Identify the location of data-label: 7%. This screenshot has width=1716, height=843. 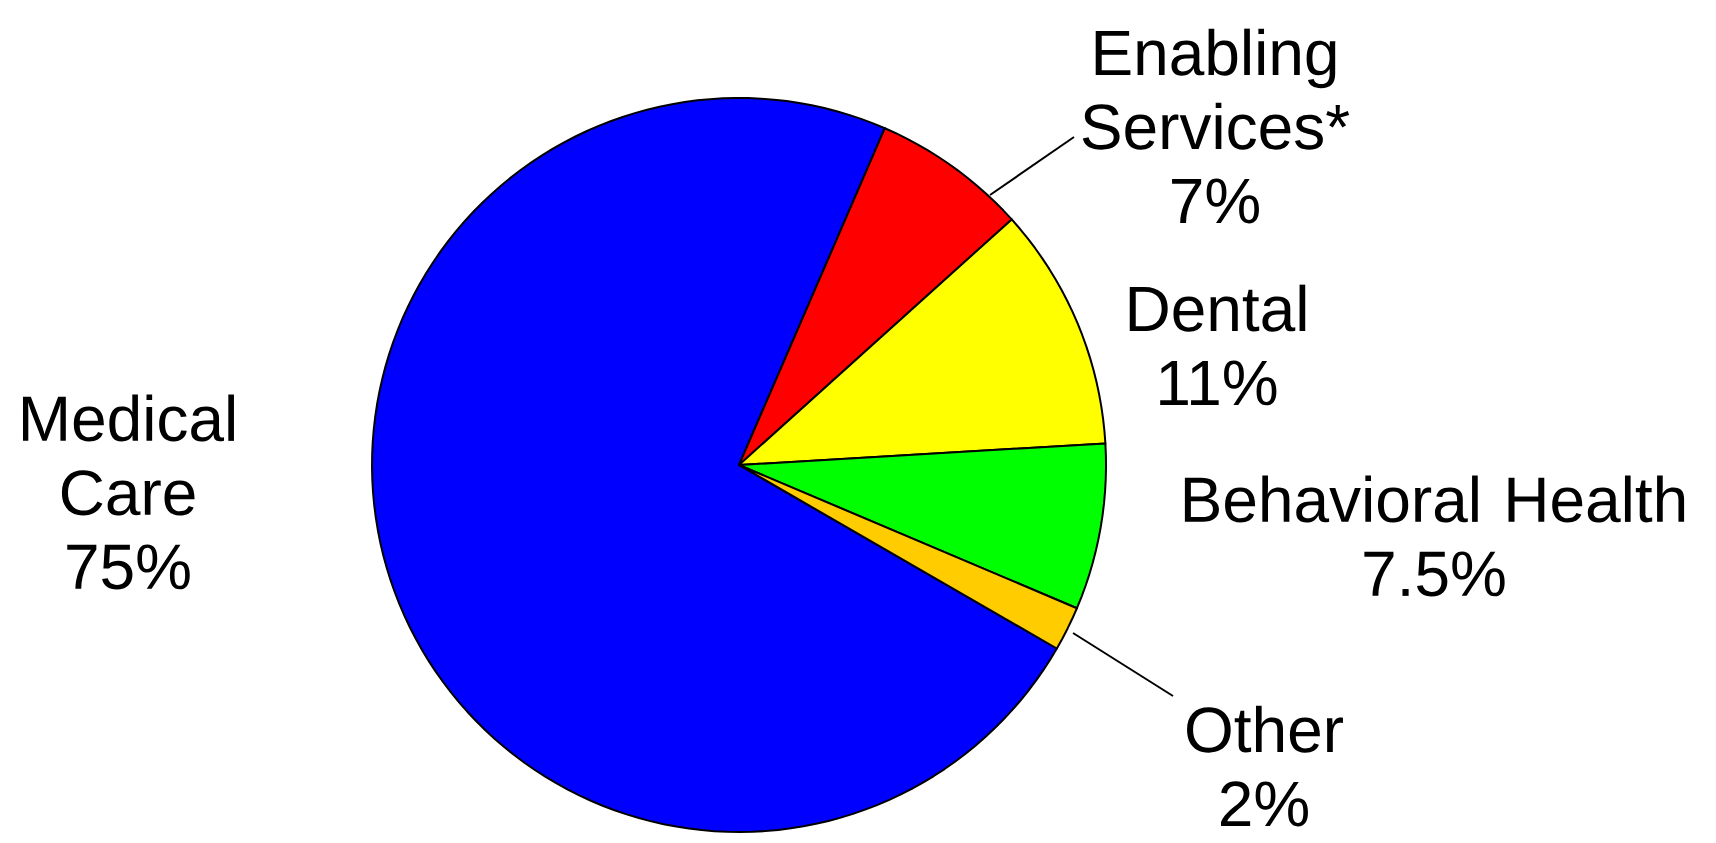
(1215, 201).